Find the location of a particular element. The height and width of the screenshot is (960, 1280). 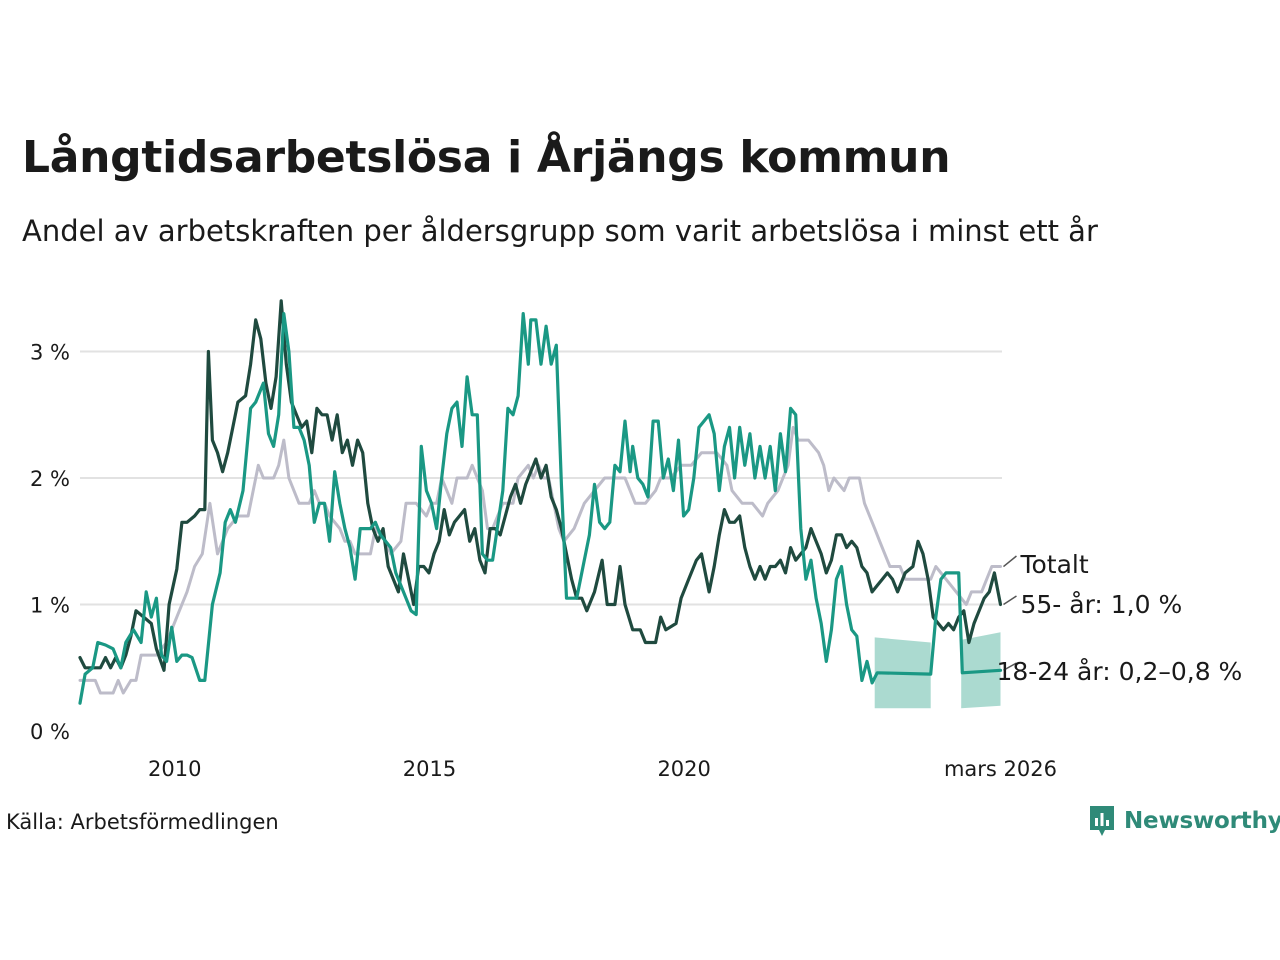

end-label-55-r: 55- år: 1,0 % is located at coordinates (1101, 604).